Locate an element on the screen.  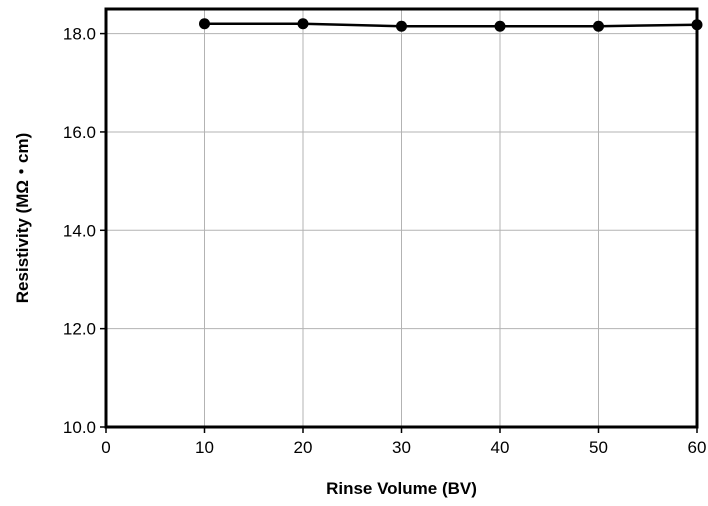
y-axis-ticks: 10.0 12.0 14.0 16.0 18.0 is located at coordinates (84, 231).